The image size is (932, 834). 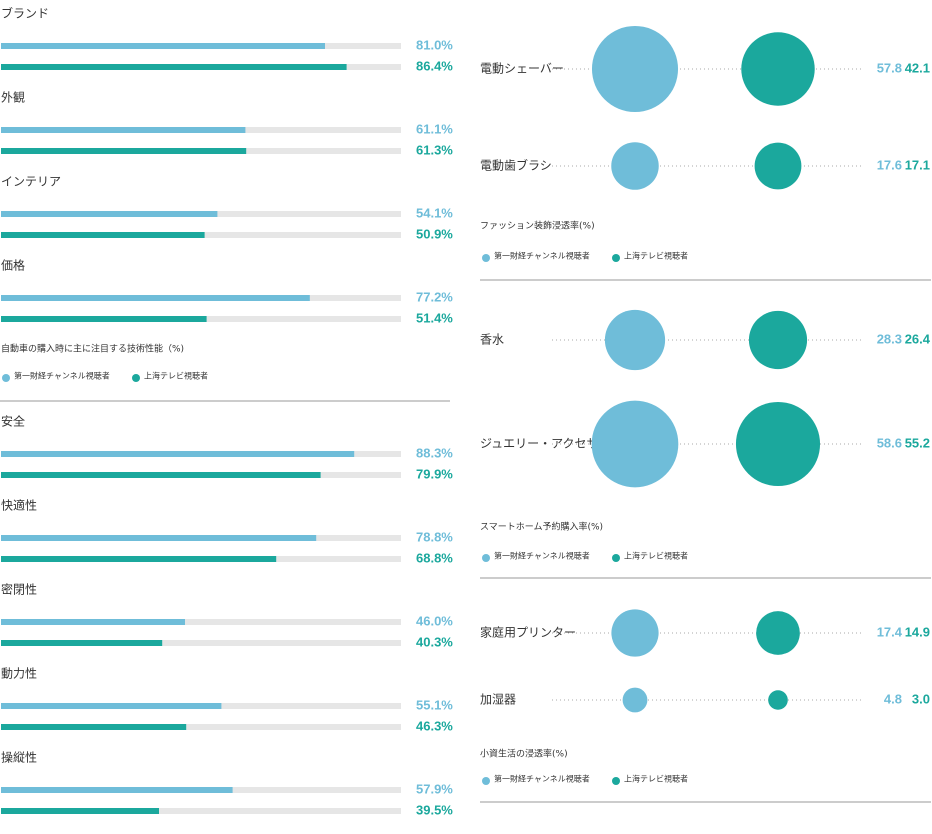 What do you see at coordinates (917, 631) in the screenshot?
I see `value-label: 14.9` at bounding box center [917, 631].